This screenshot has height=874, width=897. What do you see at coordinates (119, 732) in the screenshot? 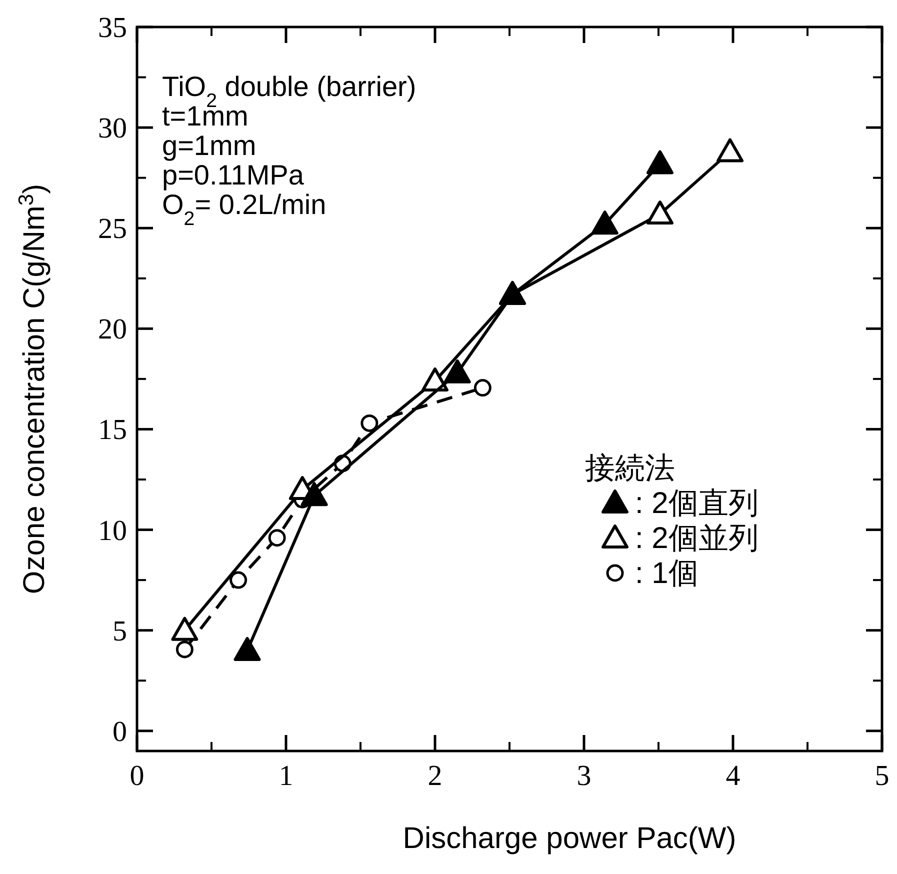
I see `y-tick-label: 0` at bounding box center [119, 732].